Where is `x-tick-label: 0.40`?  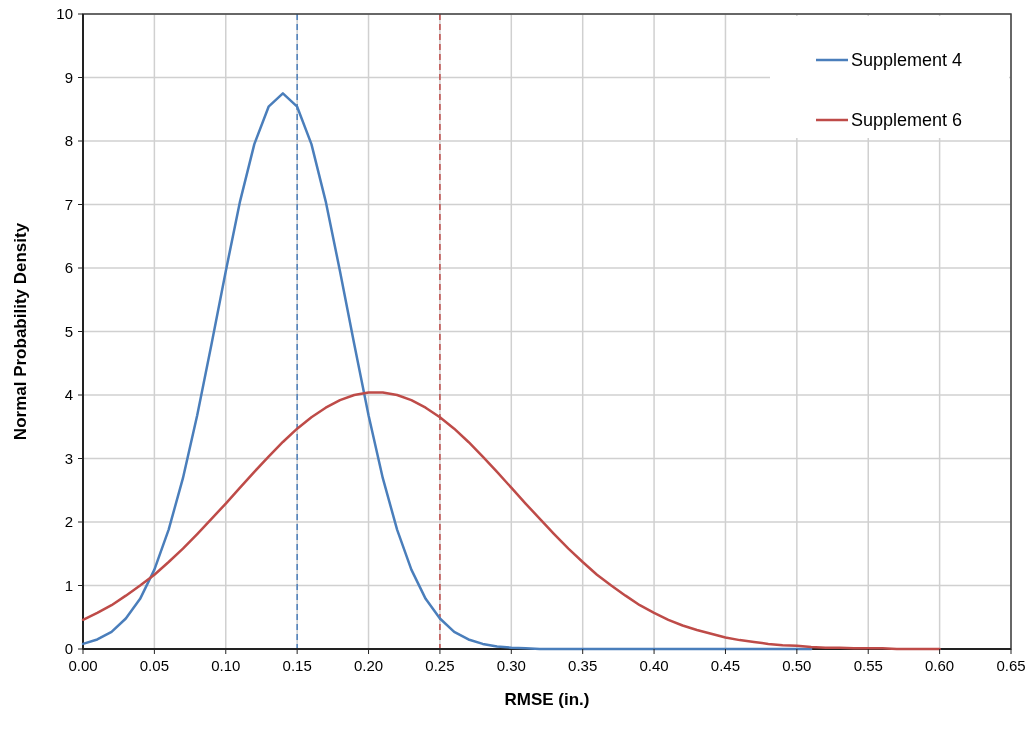
x-tick-label: 0.40 is located at coordinates (654, 665).